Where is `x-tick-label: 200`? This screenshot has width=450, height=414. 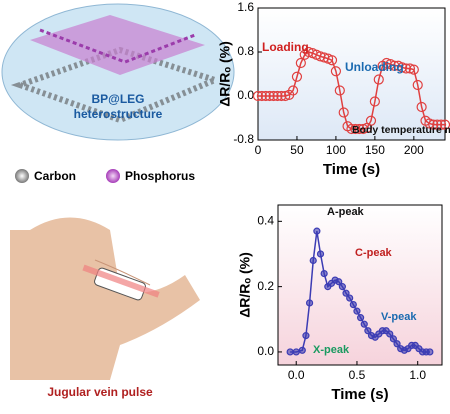
x-tick-label: 200 is located at coordinates (414, 150).